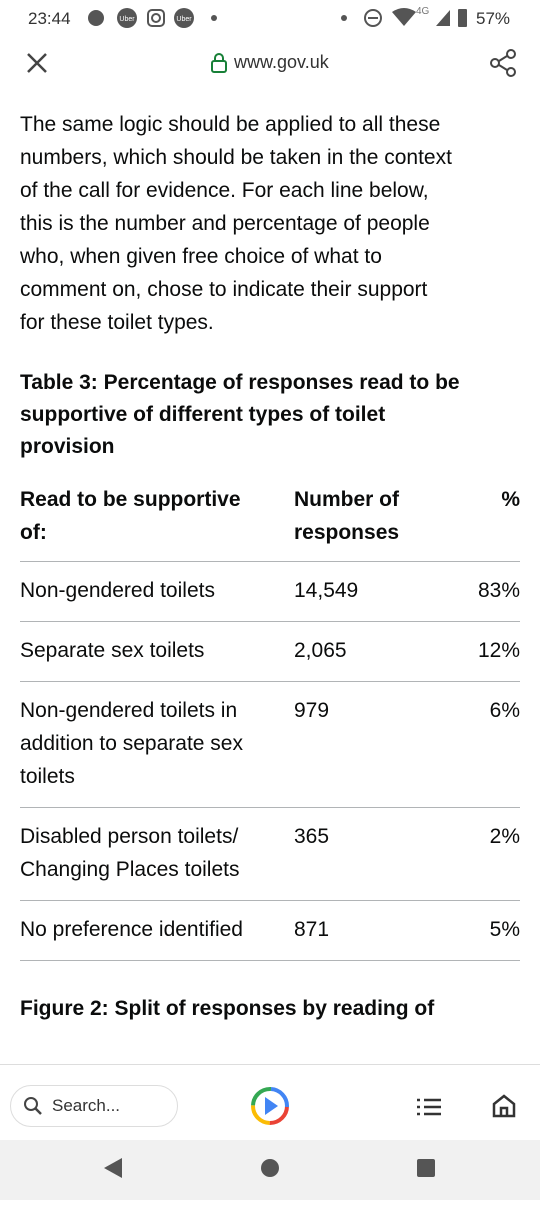 The width and height of the screenshot is (540, 1205). I want to click on browser-toolbar: www.gov.uk, so click(270, 63).